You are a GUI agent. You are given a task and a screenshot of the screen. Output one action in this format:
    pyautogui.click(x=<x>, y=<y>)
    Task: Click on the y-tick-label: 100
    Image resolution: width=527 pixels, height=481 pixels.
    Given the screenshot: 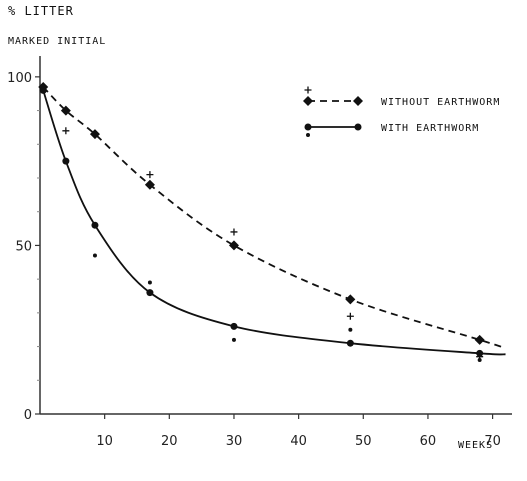 What is the action you would take?
    pyautogui.click(x=19, y=78)
    